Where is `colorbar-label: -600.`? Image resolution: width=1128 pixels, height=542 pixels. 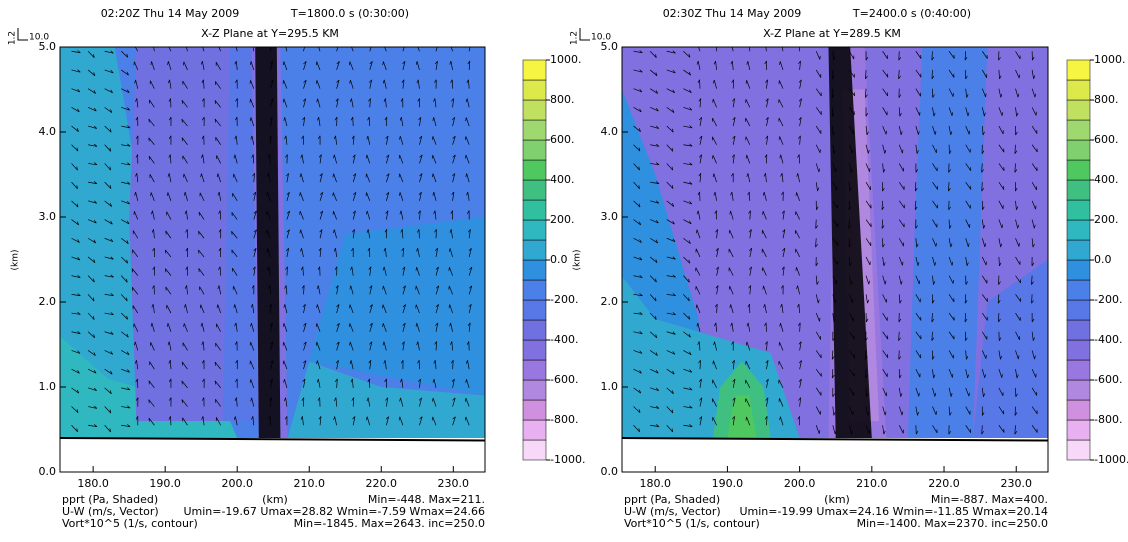
colorbar-label: -600. is located at coordinates (564, 379).